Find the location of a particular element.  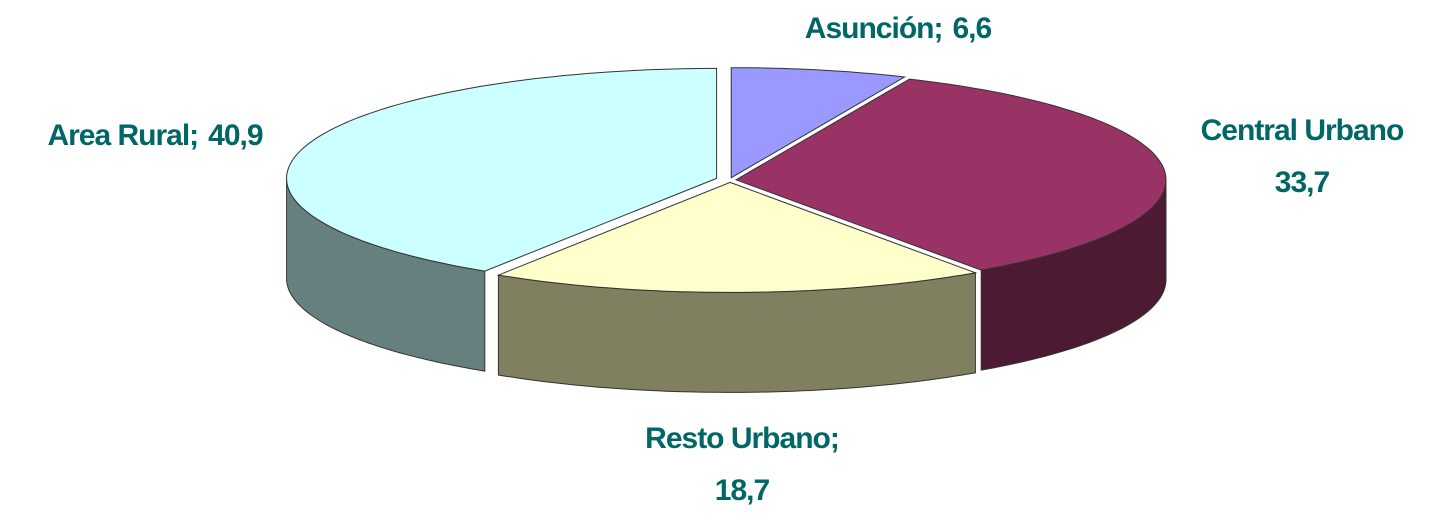

data-label: 33,7 is located at coordinates (1302, 182).